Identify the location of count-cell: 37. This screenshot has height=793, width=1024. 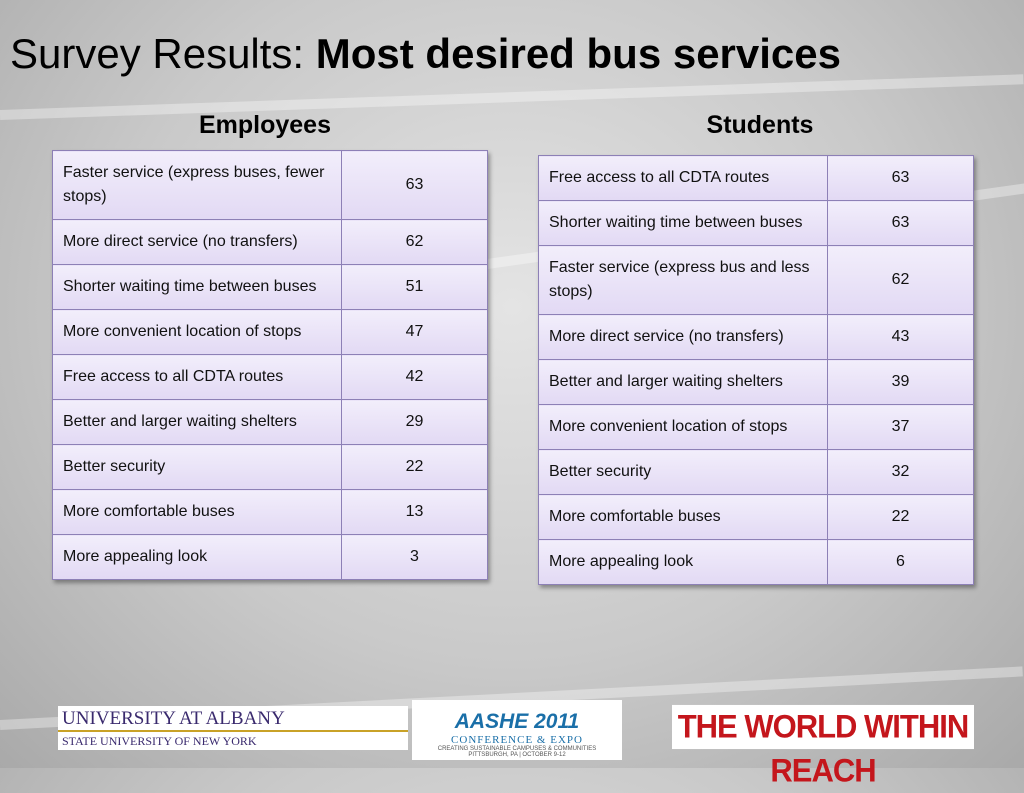
(900, 427).